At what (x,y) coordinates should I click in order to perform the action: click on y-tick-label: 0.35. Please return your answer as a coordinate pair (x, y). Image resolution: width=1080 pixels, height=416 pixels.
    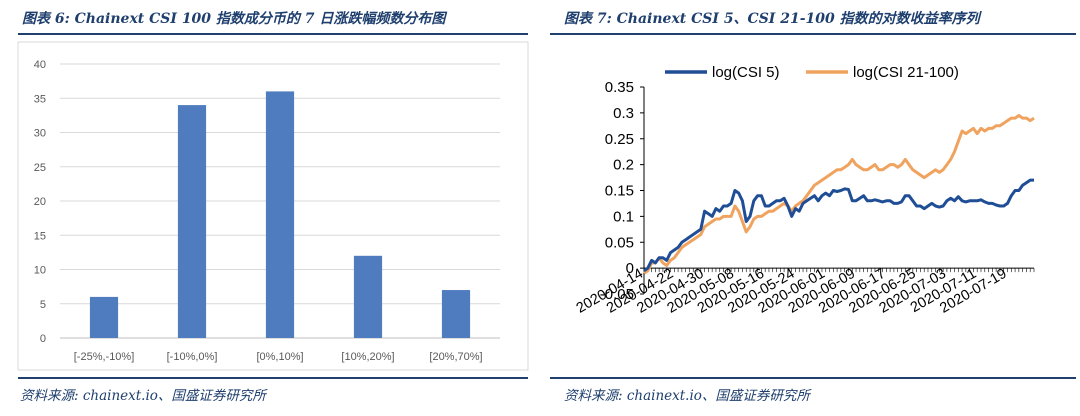
    Looking at the image, I should click on (619, 87).